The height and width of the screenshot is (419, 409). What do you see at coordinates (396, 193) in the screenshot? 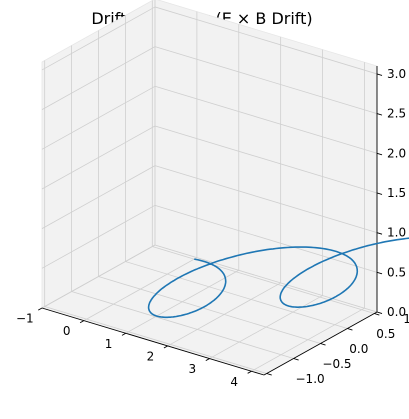
I see `z-tick-label: 1.5` at bounding box center [396, 193].